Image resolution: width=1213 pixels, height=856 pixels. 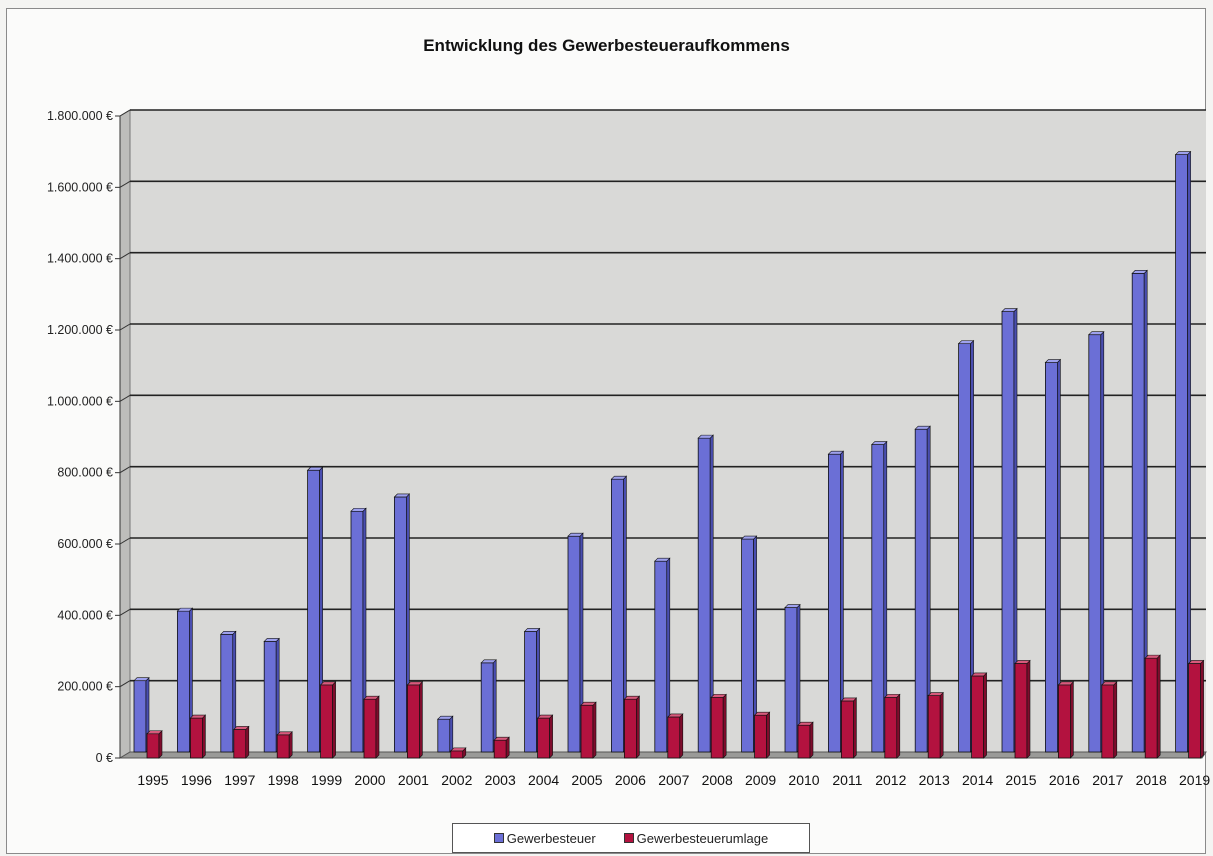 I want to click on x-tick-label: 2005, so click(x=586, y=780).